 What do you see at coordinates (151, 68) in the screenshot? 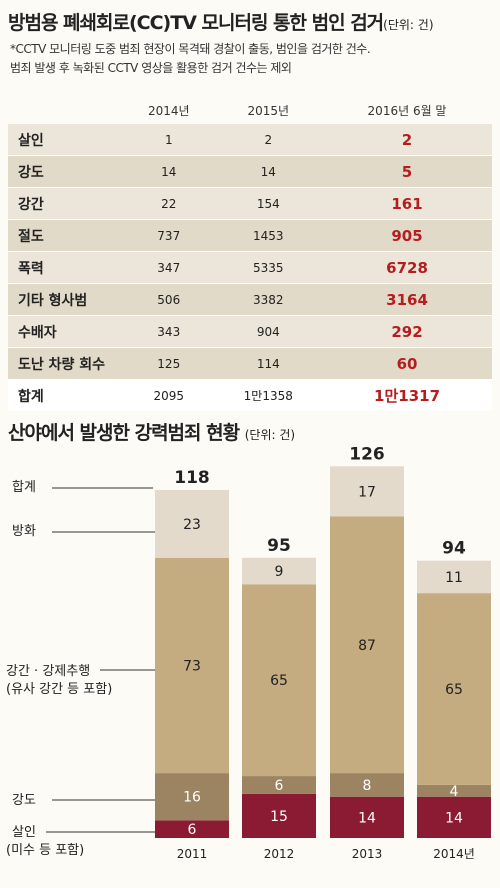
I see `note-line-2: 범죄 발생 후 녹화된 CCTV 영상을 활용한 검거 건수는 제외` at bounding box center [151, 68].